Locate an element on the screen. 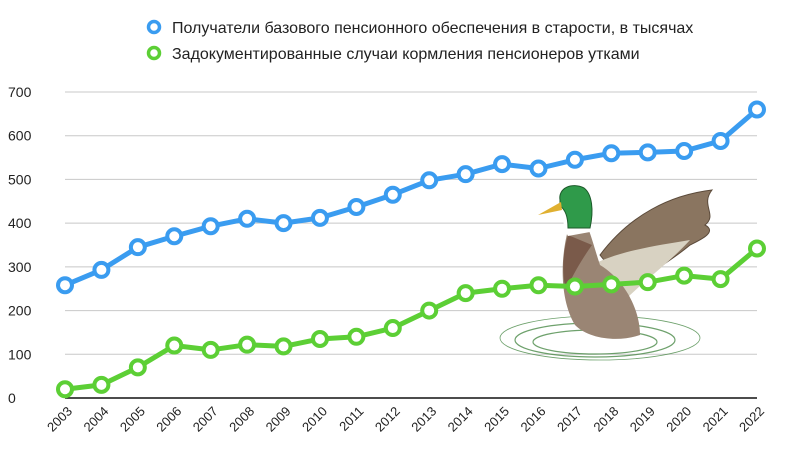 This screenshot has width=800, height=463. y-tick-label: 0 is located at coordinates (12, 398).